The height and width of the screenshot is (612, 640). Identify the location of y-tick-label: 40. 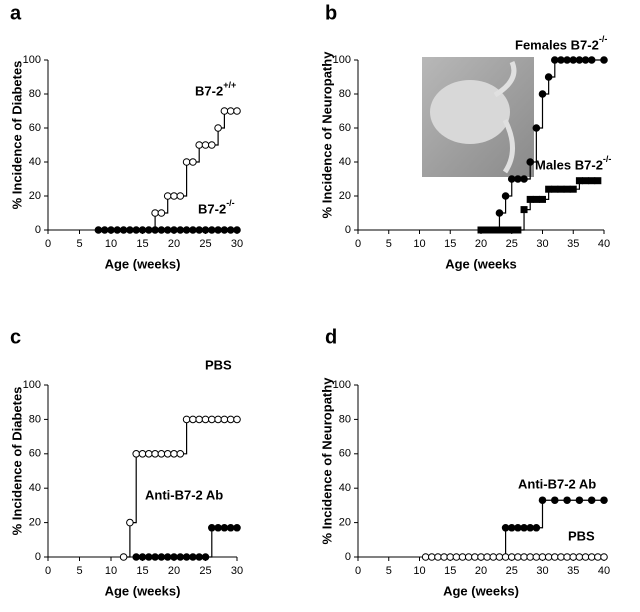
(345, 488).